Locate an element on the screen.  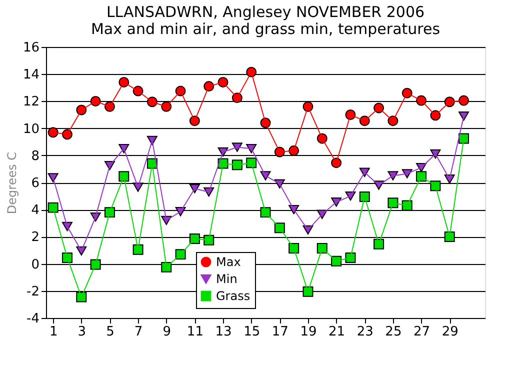
x-tick-label: 23 is located at coordinates (365, 332).